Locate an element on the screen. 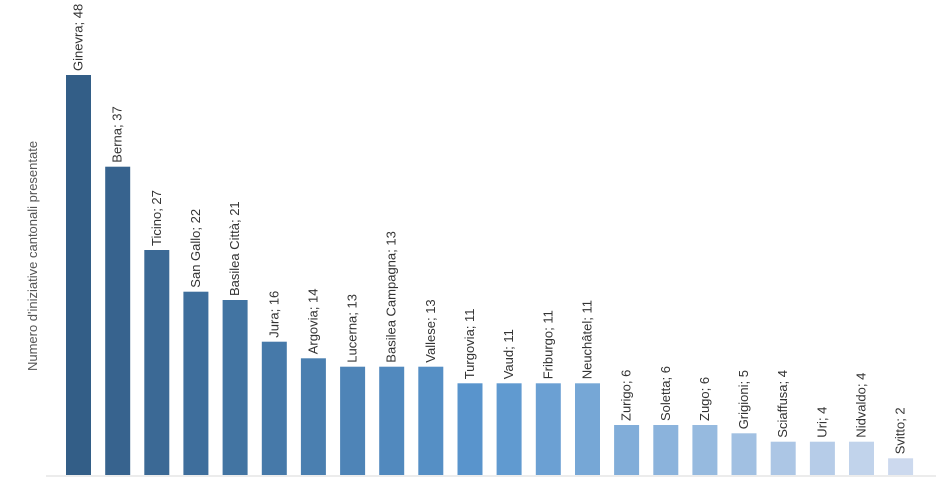 Image resolution: width=945 pixels, height=491 pixels. bar-data-label: Ticino; 27 is located at coordinates (156, 218).